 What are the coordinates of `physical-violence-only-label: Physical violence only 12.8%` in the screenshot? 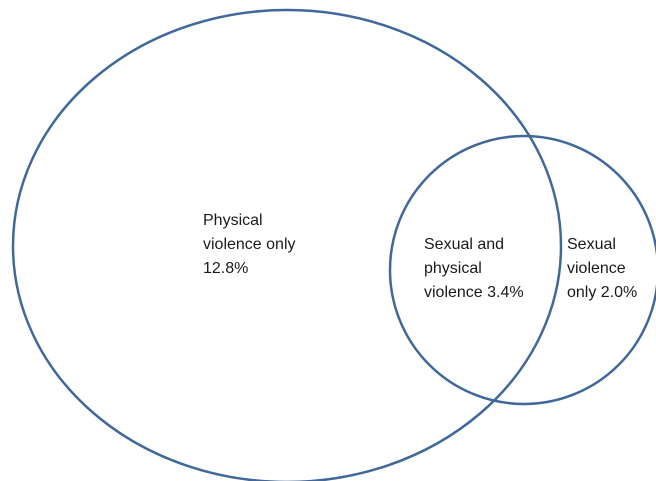 It's located at (249, 245).